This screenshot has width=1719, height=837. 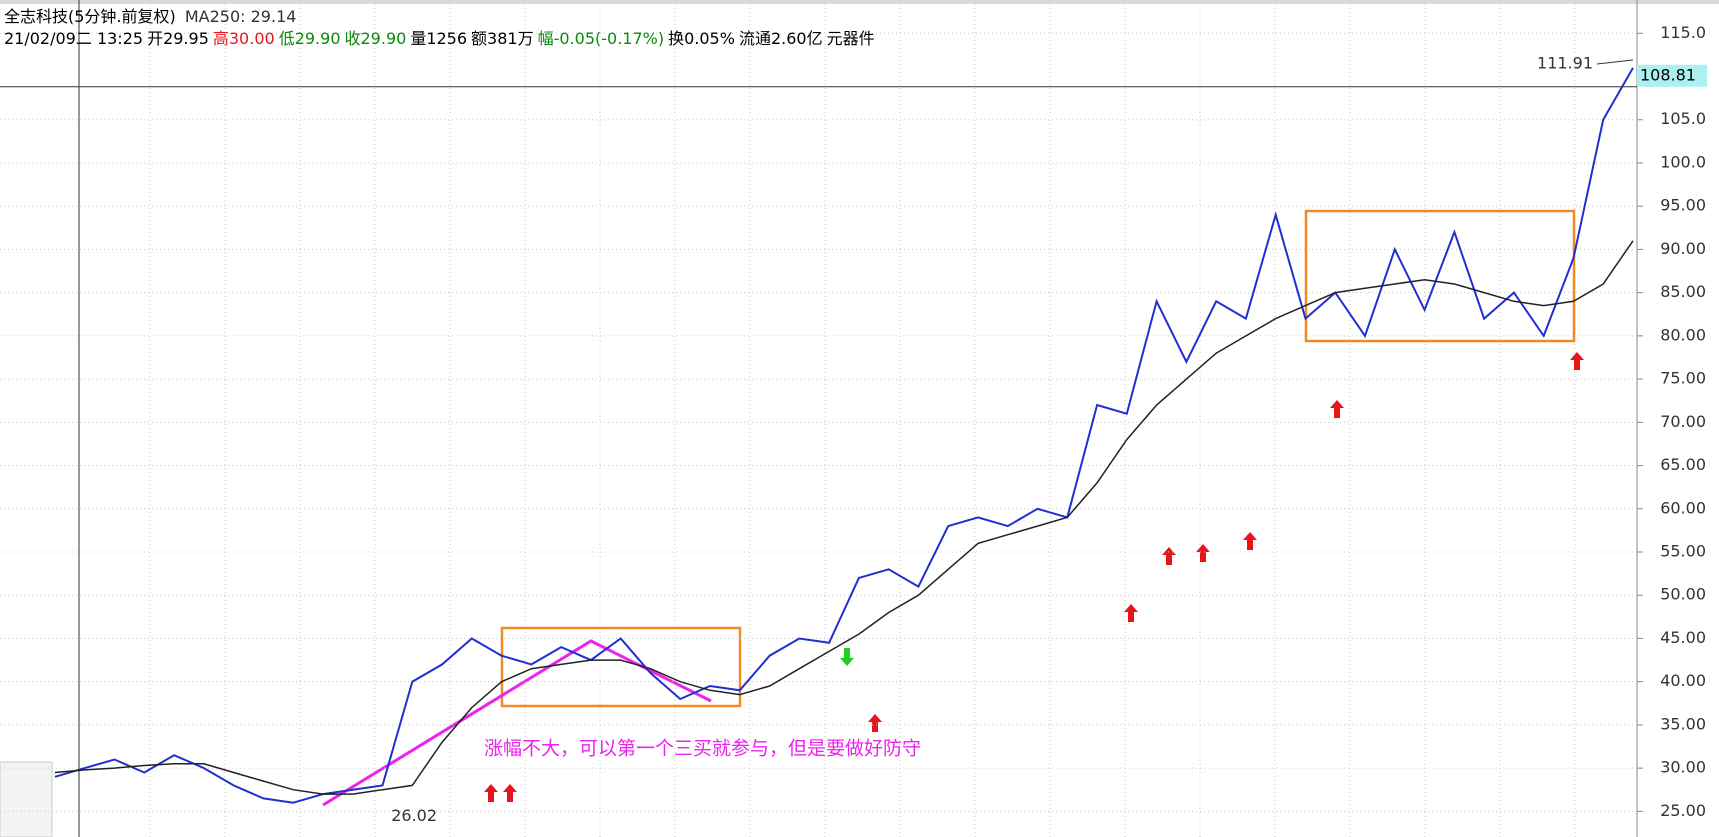 I want to click on info-item: 额381万, so click(x=502, y=38).